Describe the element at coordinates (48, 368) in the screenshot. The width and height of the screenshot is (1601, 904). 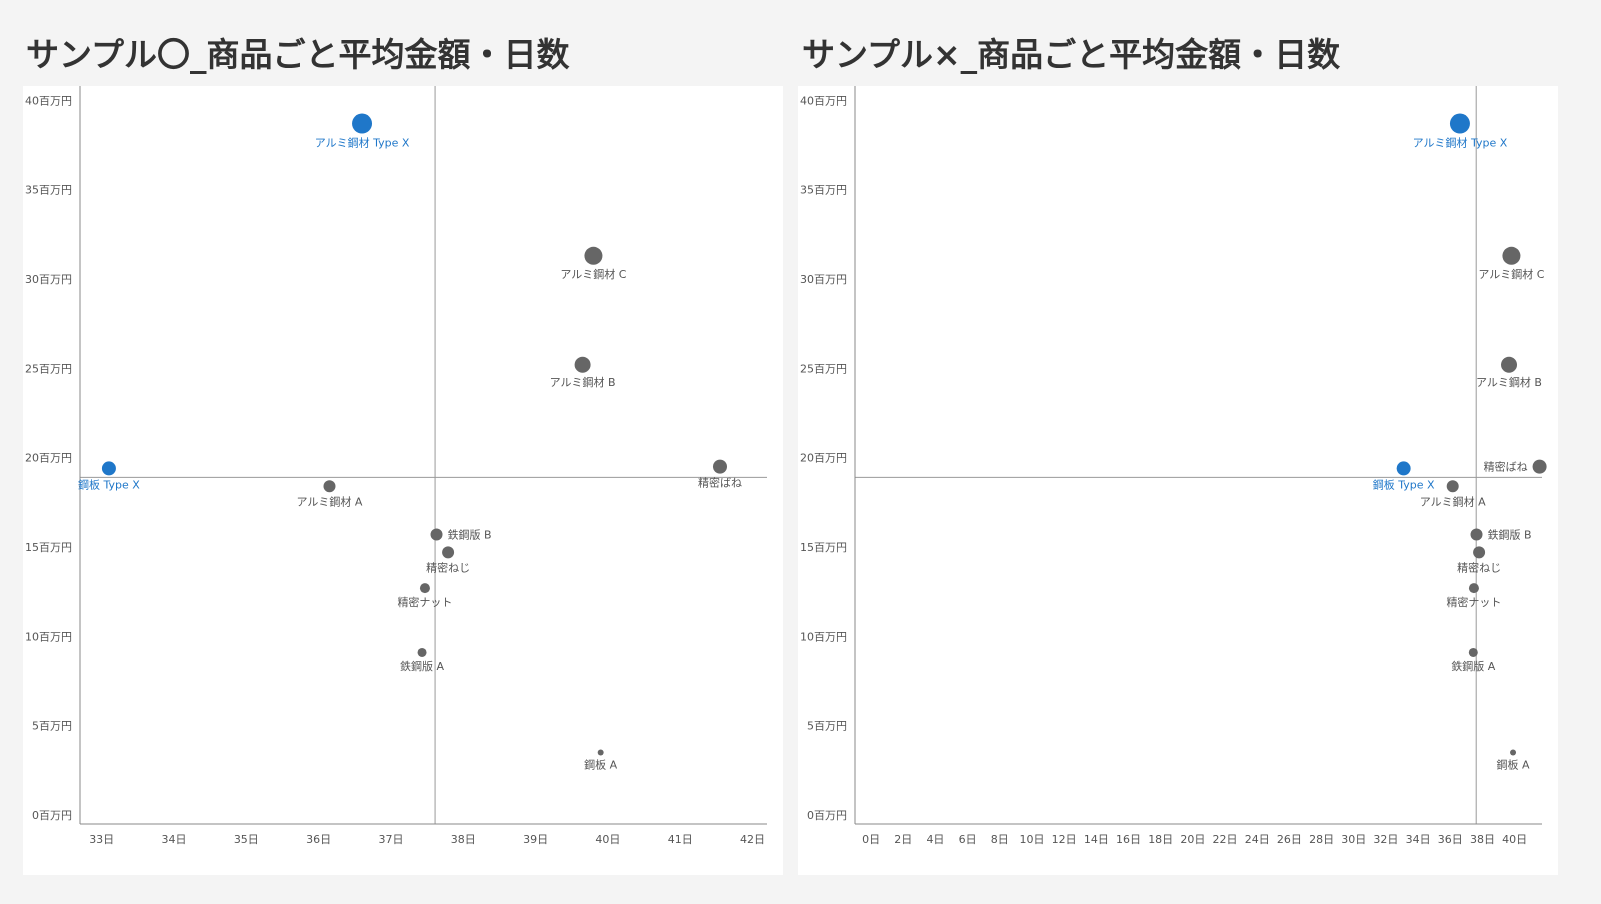
I see `chart-1-y-tick-label: 25百万円` at that location.